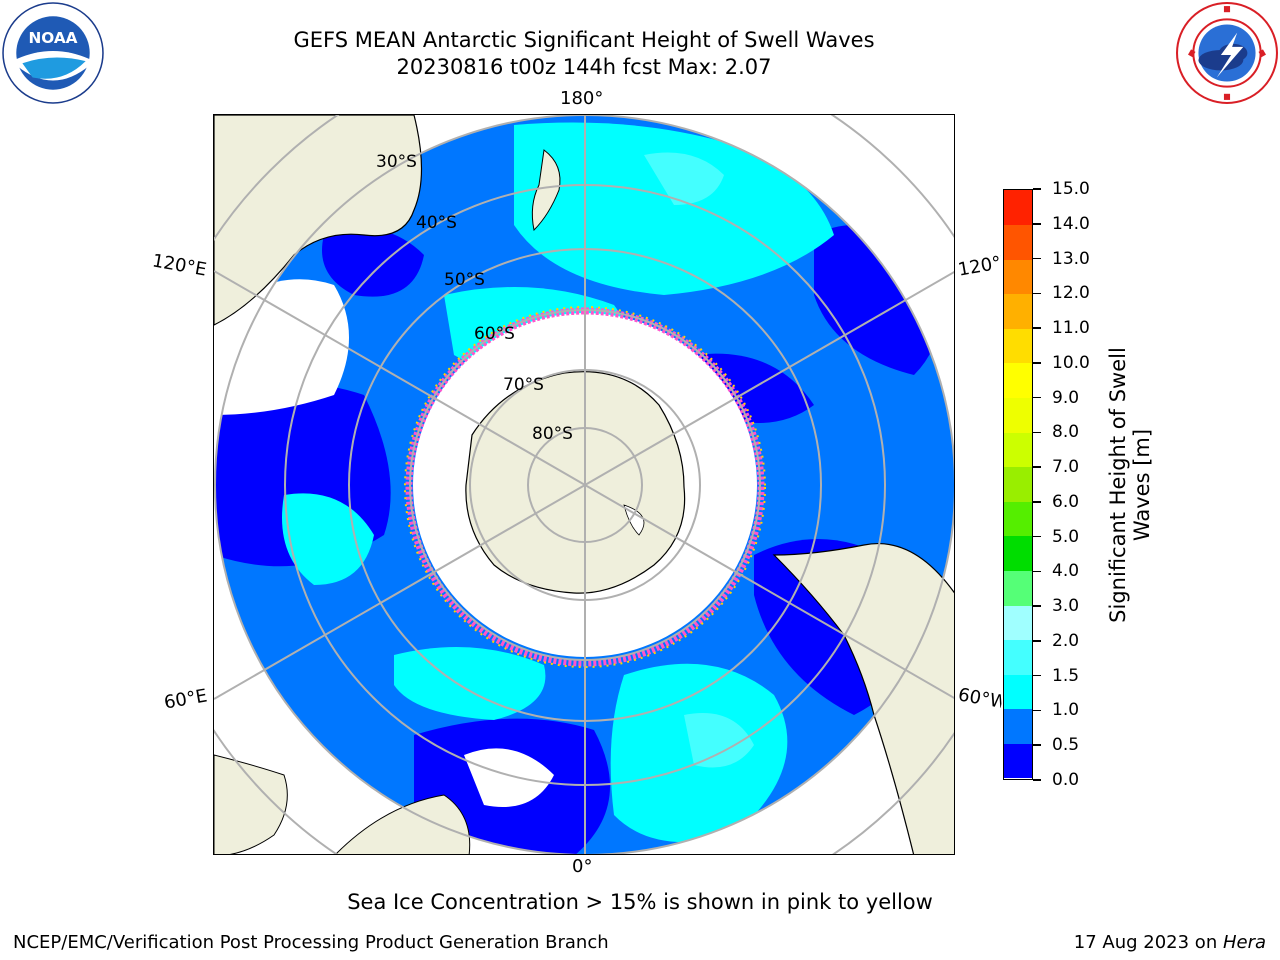 The width and height of the screenshot is (1280, 960). Describe the element at coordinates (1066, 571) in the screenshot. I see `colorbar-tick-label: 4.0` at that location.